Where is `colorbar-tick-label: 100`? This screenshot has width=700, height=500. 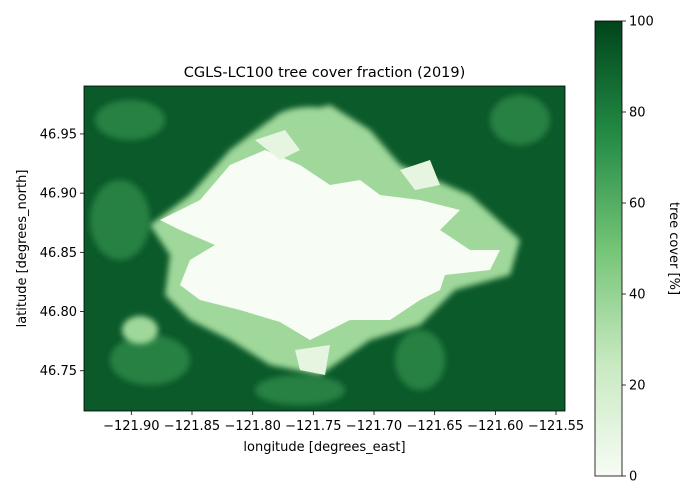 colorbar-tick-label: 100 is located at coordinates (641, 22).